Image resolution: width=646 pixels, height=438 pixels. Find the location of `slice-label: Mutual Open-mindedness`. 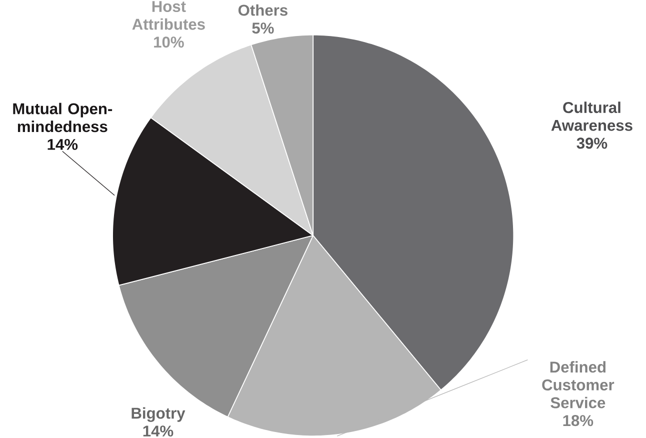

slice-label: Mutual Open-mindedness is located at coordinates (62, 117).